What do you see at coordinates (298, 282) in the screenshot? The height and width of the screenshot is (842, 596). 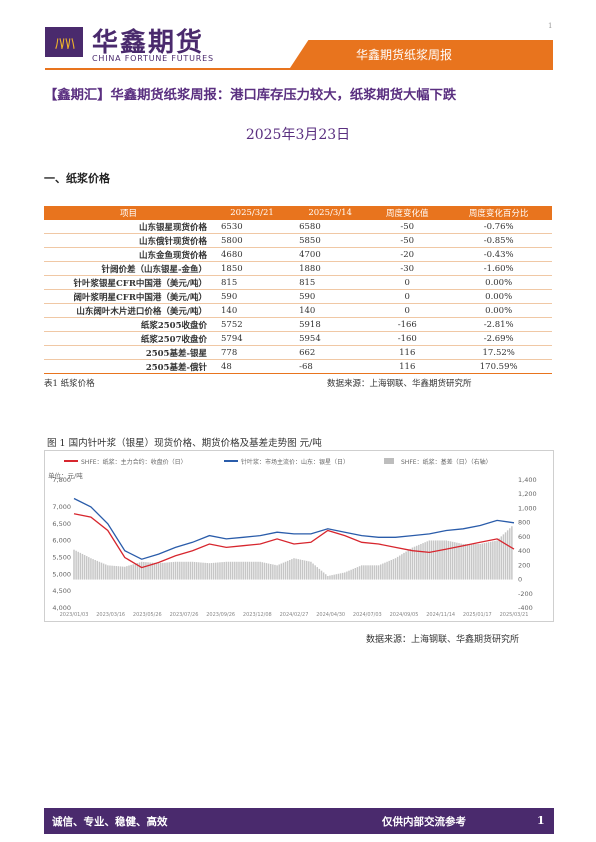 I see `table-row: 针叶浆银星CFR中国港（美元/吨） 815 815 0 0.00%` at bounding box center [298, 282].